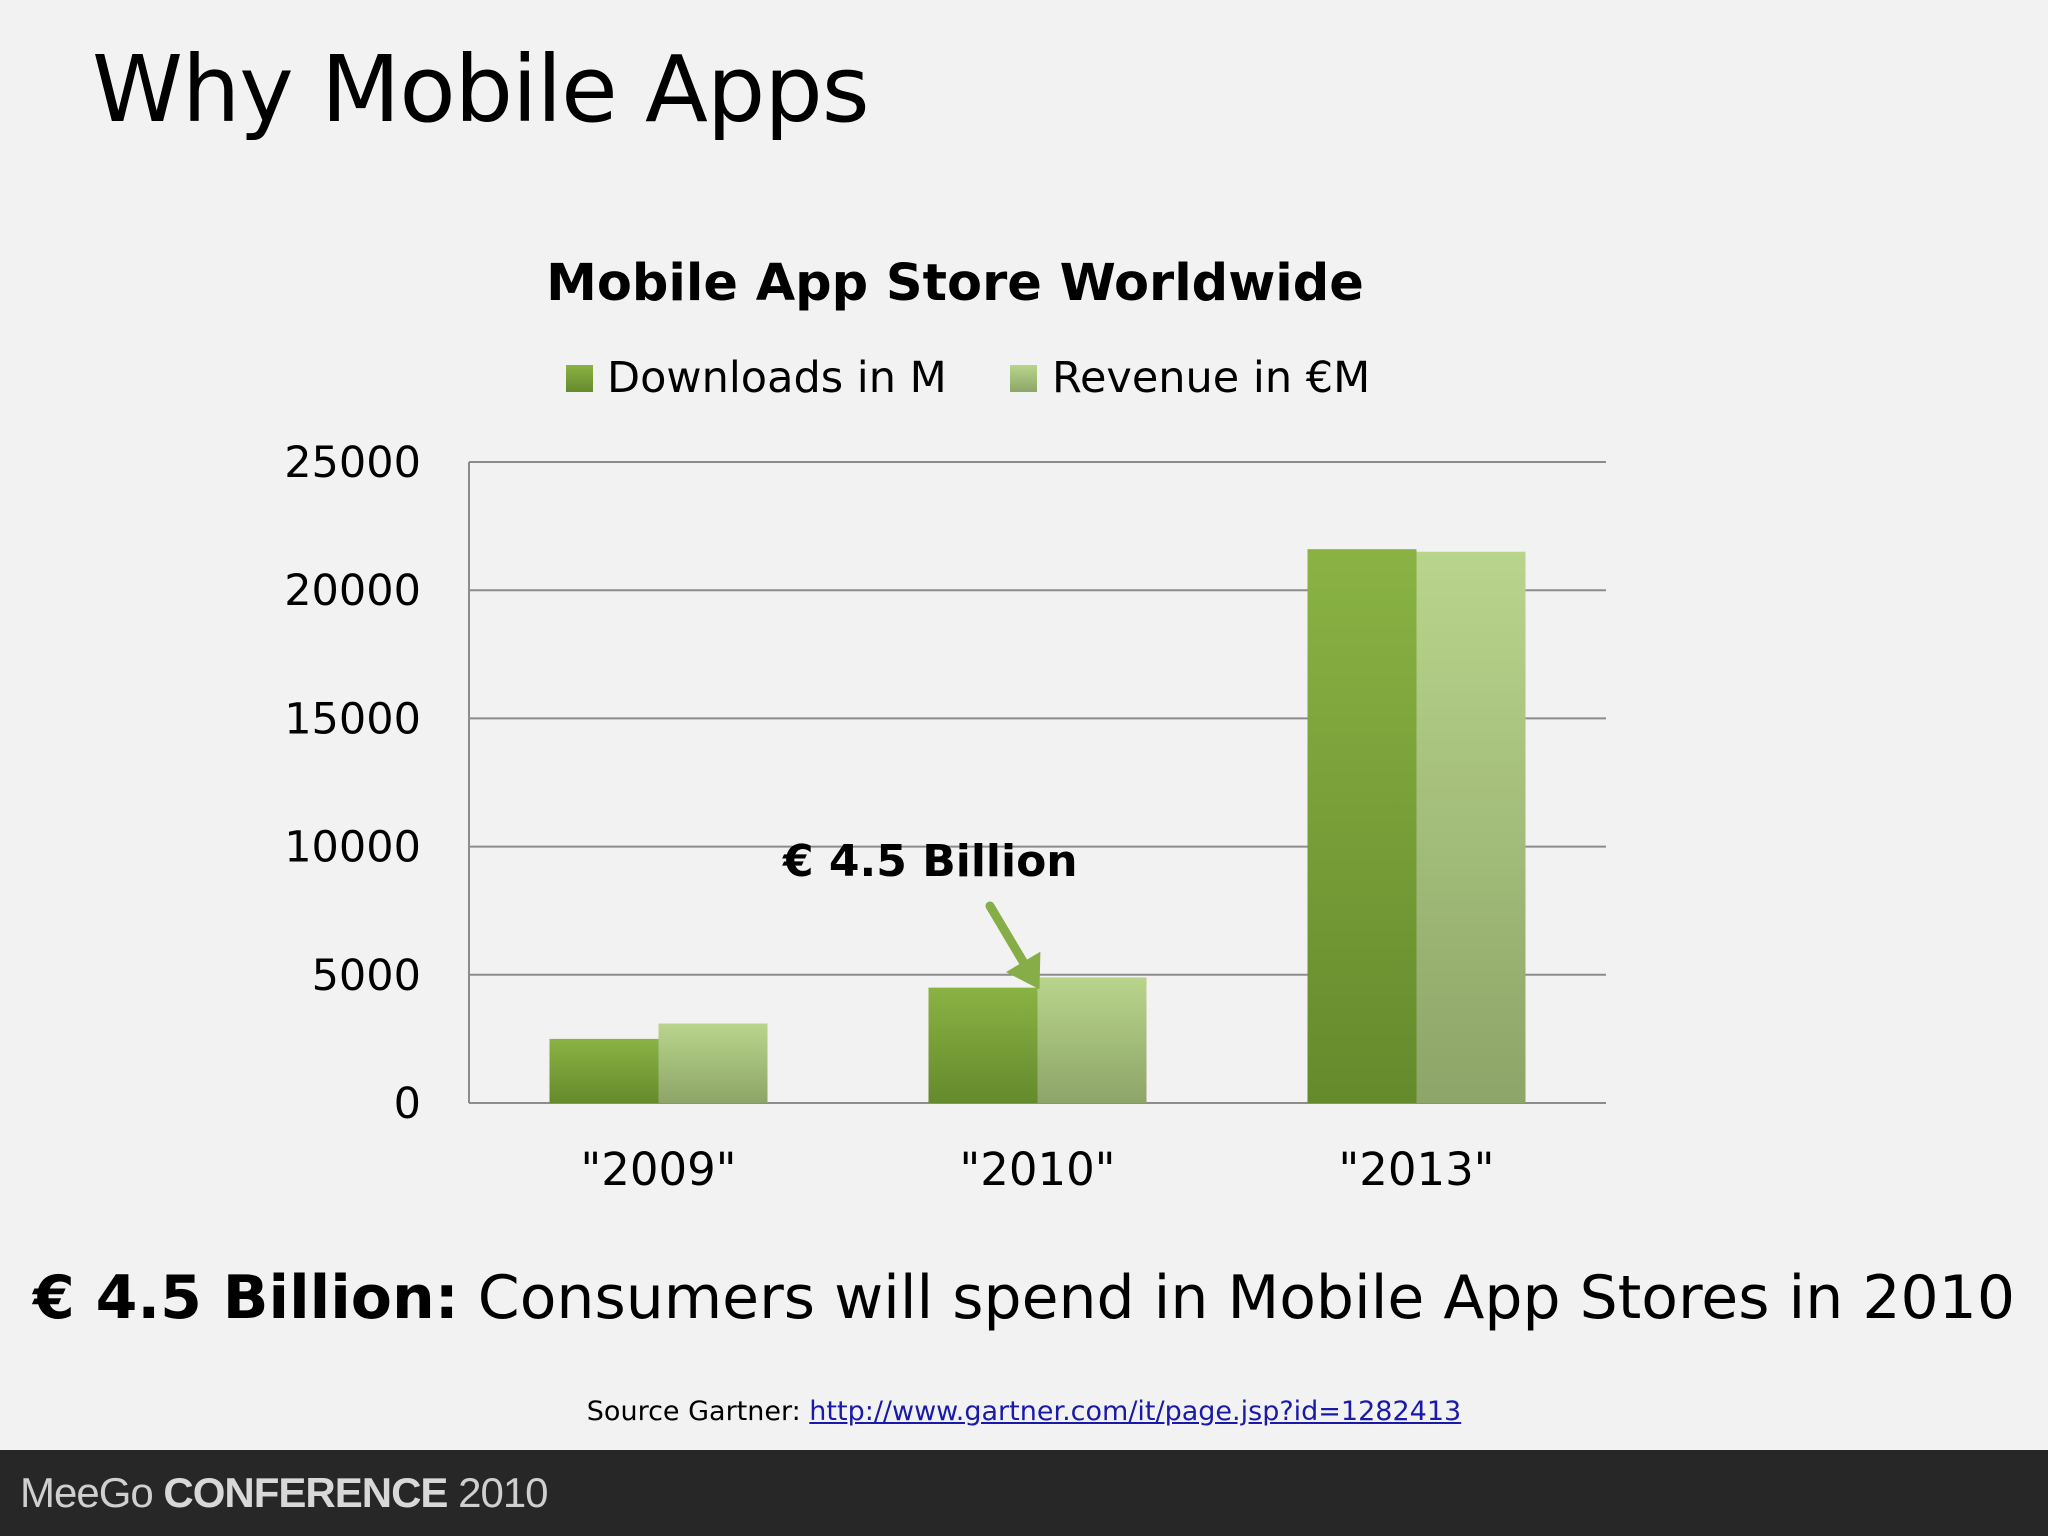  What do you see at coordinates (352, 463) in the screenshot?
I see `y-tick-label: 25000` at bounding box center [352, 463].